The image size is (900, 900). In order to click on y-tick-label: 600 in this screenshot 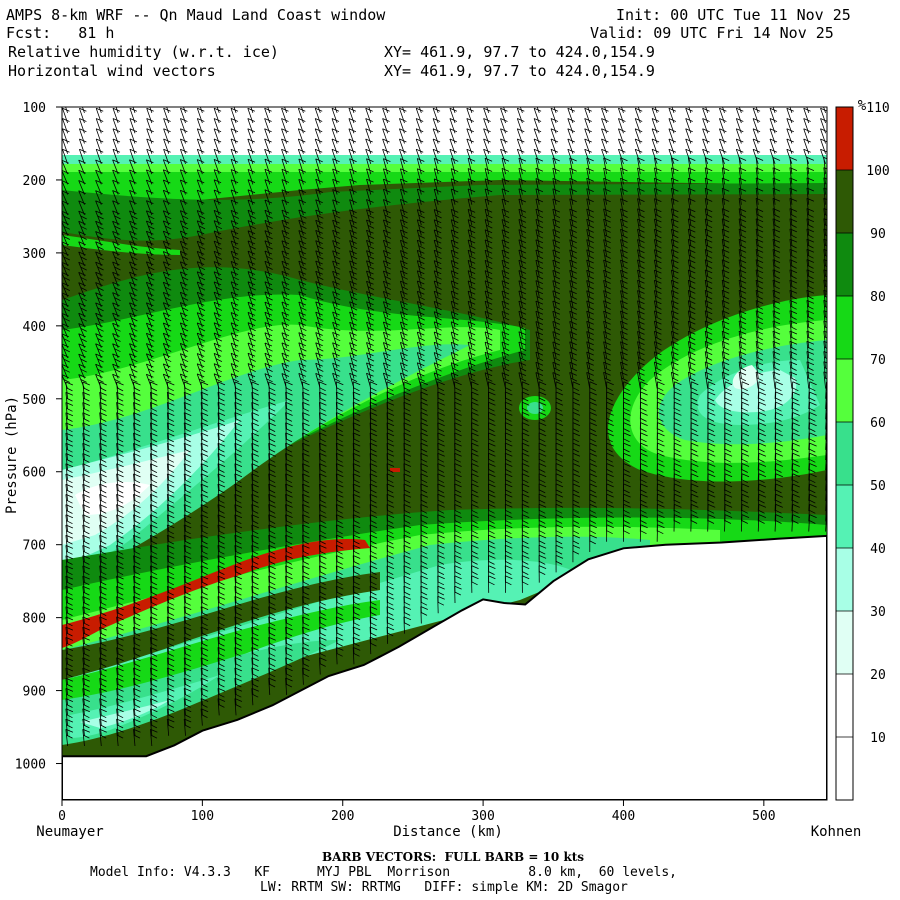, I will do `click(34, 473)`.